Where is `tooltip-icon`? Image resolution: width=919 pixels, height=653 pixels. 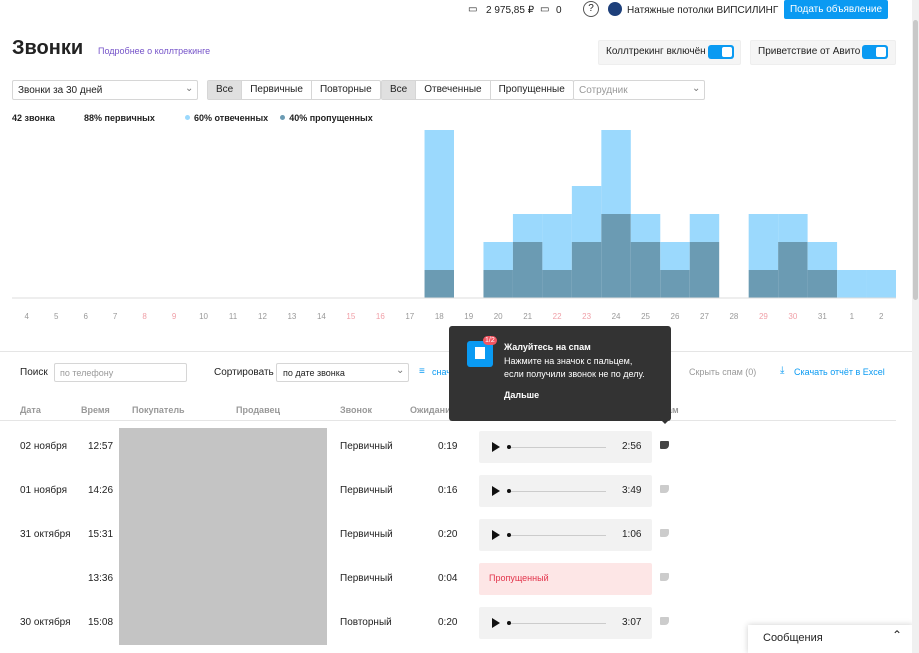
tooltip-icon is located at coordinates (480, 354).